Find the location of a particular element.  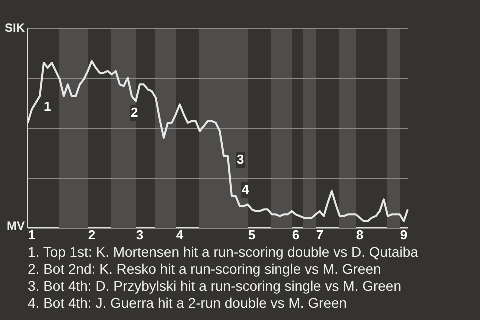

x-tick-label: 8 is located at coordinates (360, 234).